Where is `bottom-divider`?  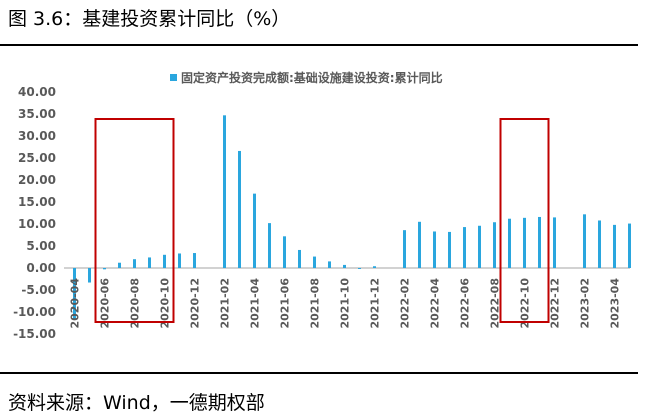
bottom-divider is located at coordinates (319, 373).